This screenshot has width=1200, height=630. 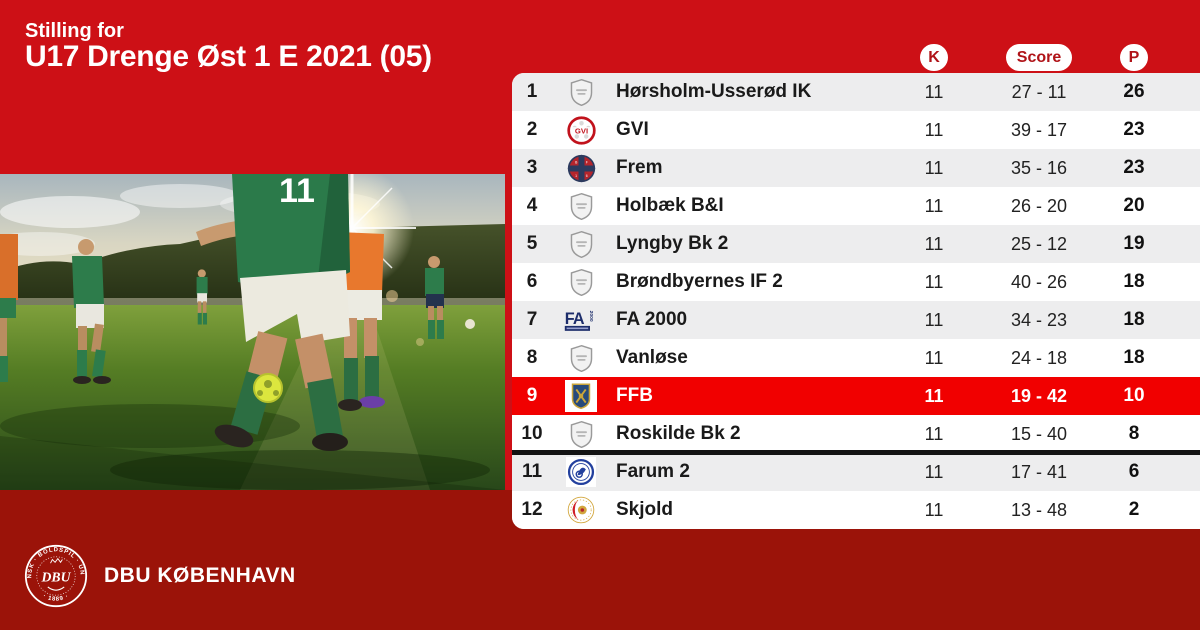 I want to click on club-name: Frem, so click(x=639, y=167).